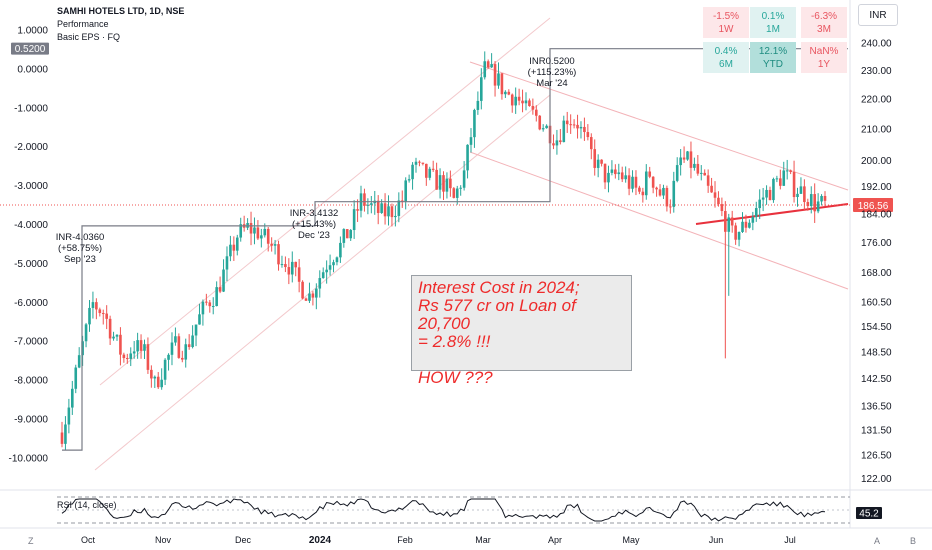  Describe the element at coordinates (876, 407) in the screenshot. I see `price-tick-label: 136.50` at that location.